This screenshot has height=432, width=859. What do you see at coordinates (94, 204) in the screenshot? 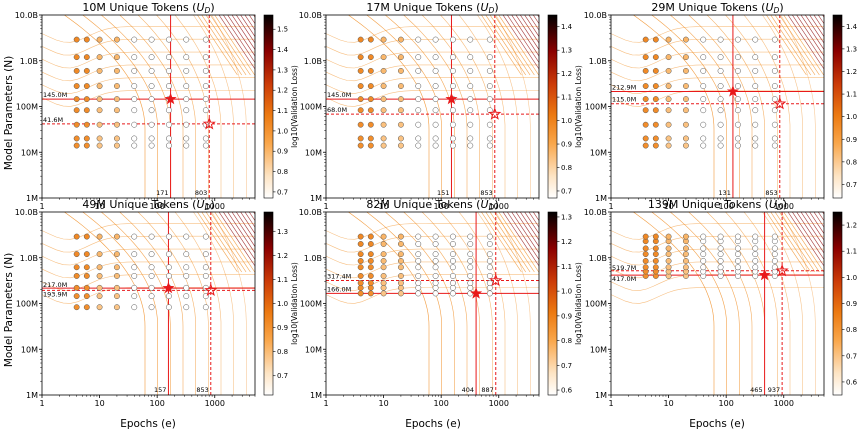
I see `title-prefix: 49M` at bounding box center [94, 204].